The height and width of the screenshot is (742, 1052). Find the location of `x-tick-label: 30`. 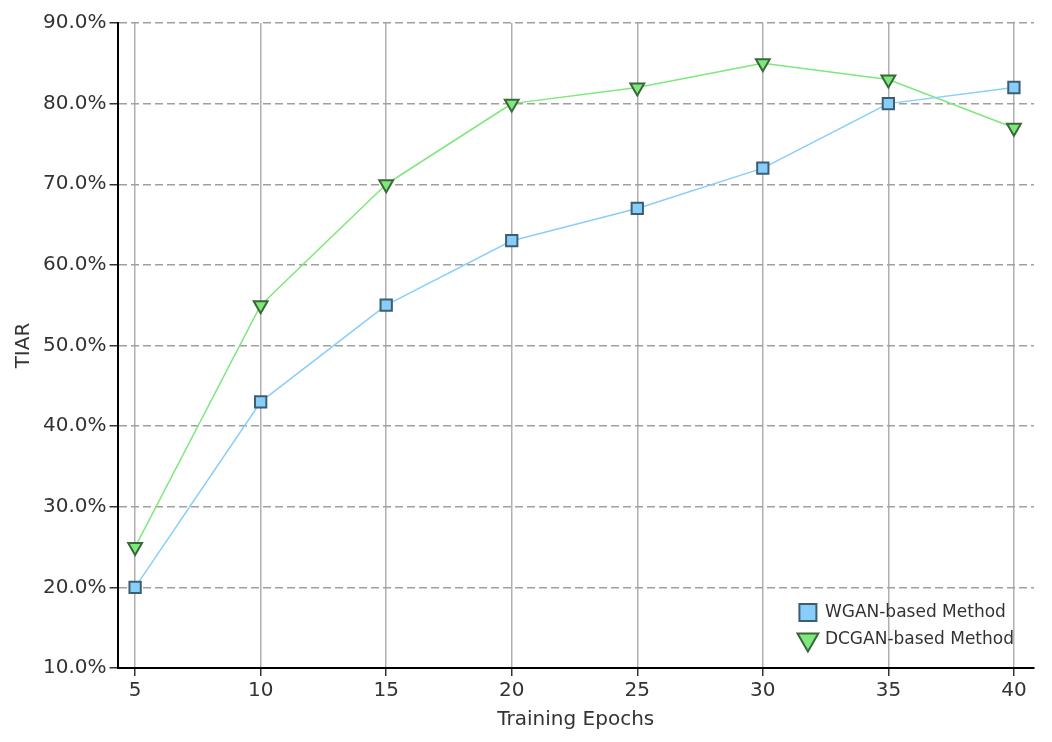

x-tick-label: 30 is located at coordinates (763, 689).